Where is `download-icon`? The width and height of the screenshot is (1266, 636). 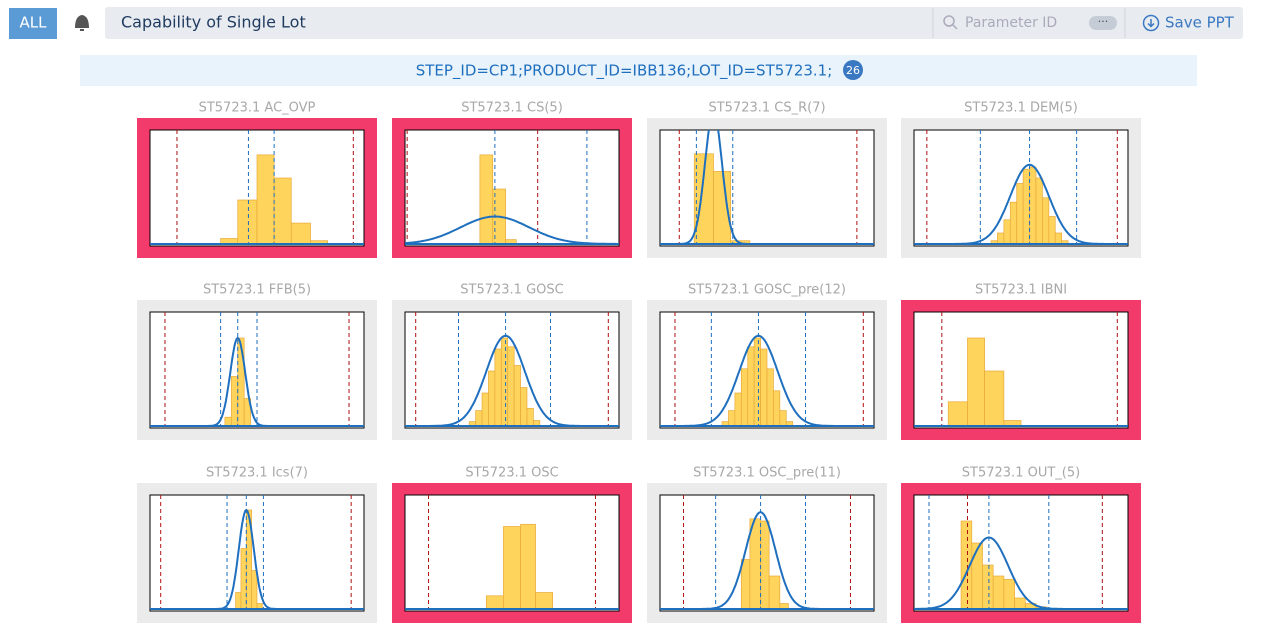
download-icon is located at coordinates (1151, 23).